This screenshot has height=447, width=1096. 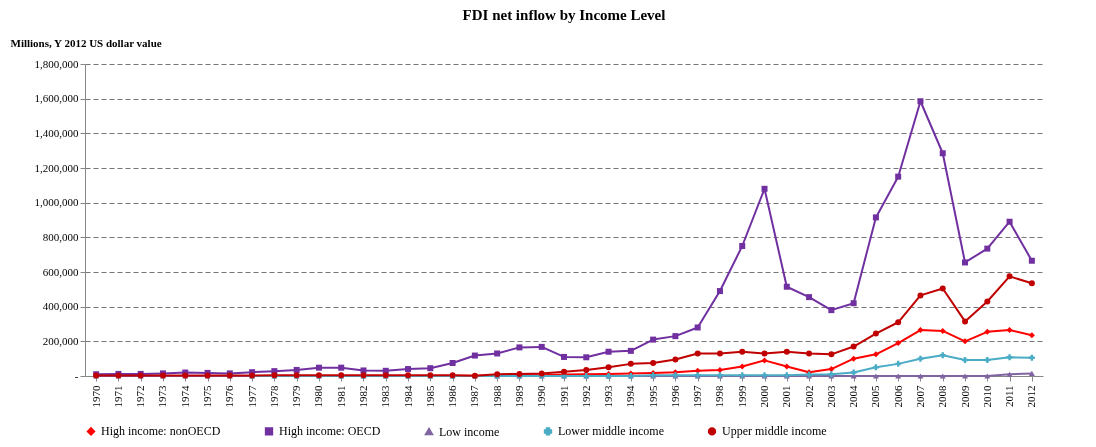 What do you see at coordinates (273, 396) in the screenshot?
I see `x-tick-label: 1978` at bounding box center [273, 396].